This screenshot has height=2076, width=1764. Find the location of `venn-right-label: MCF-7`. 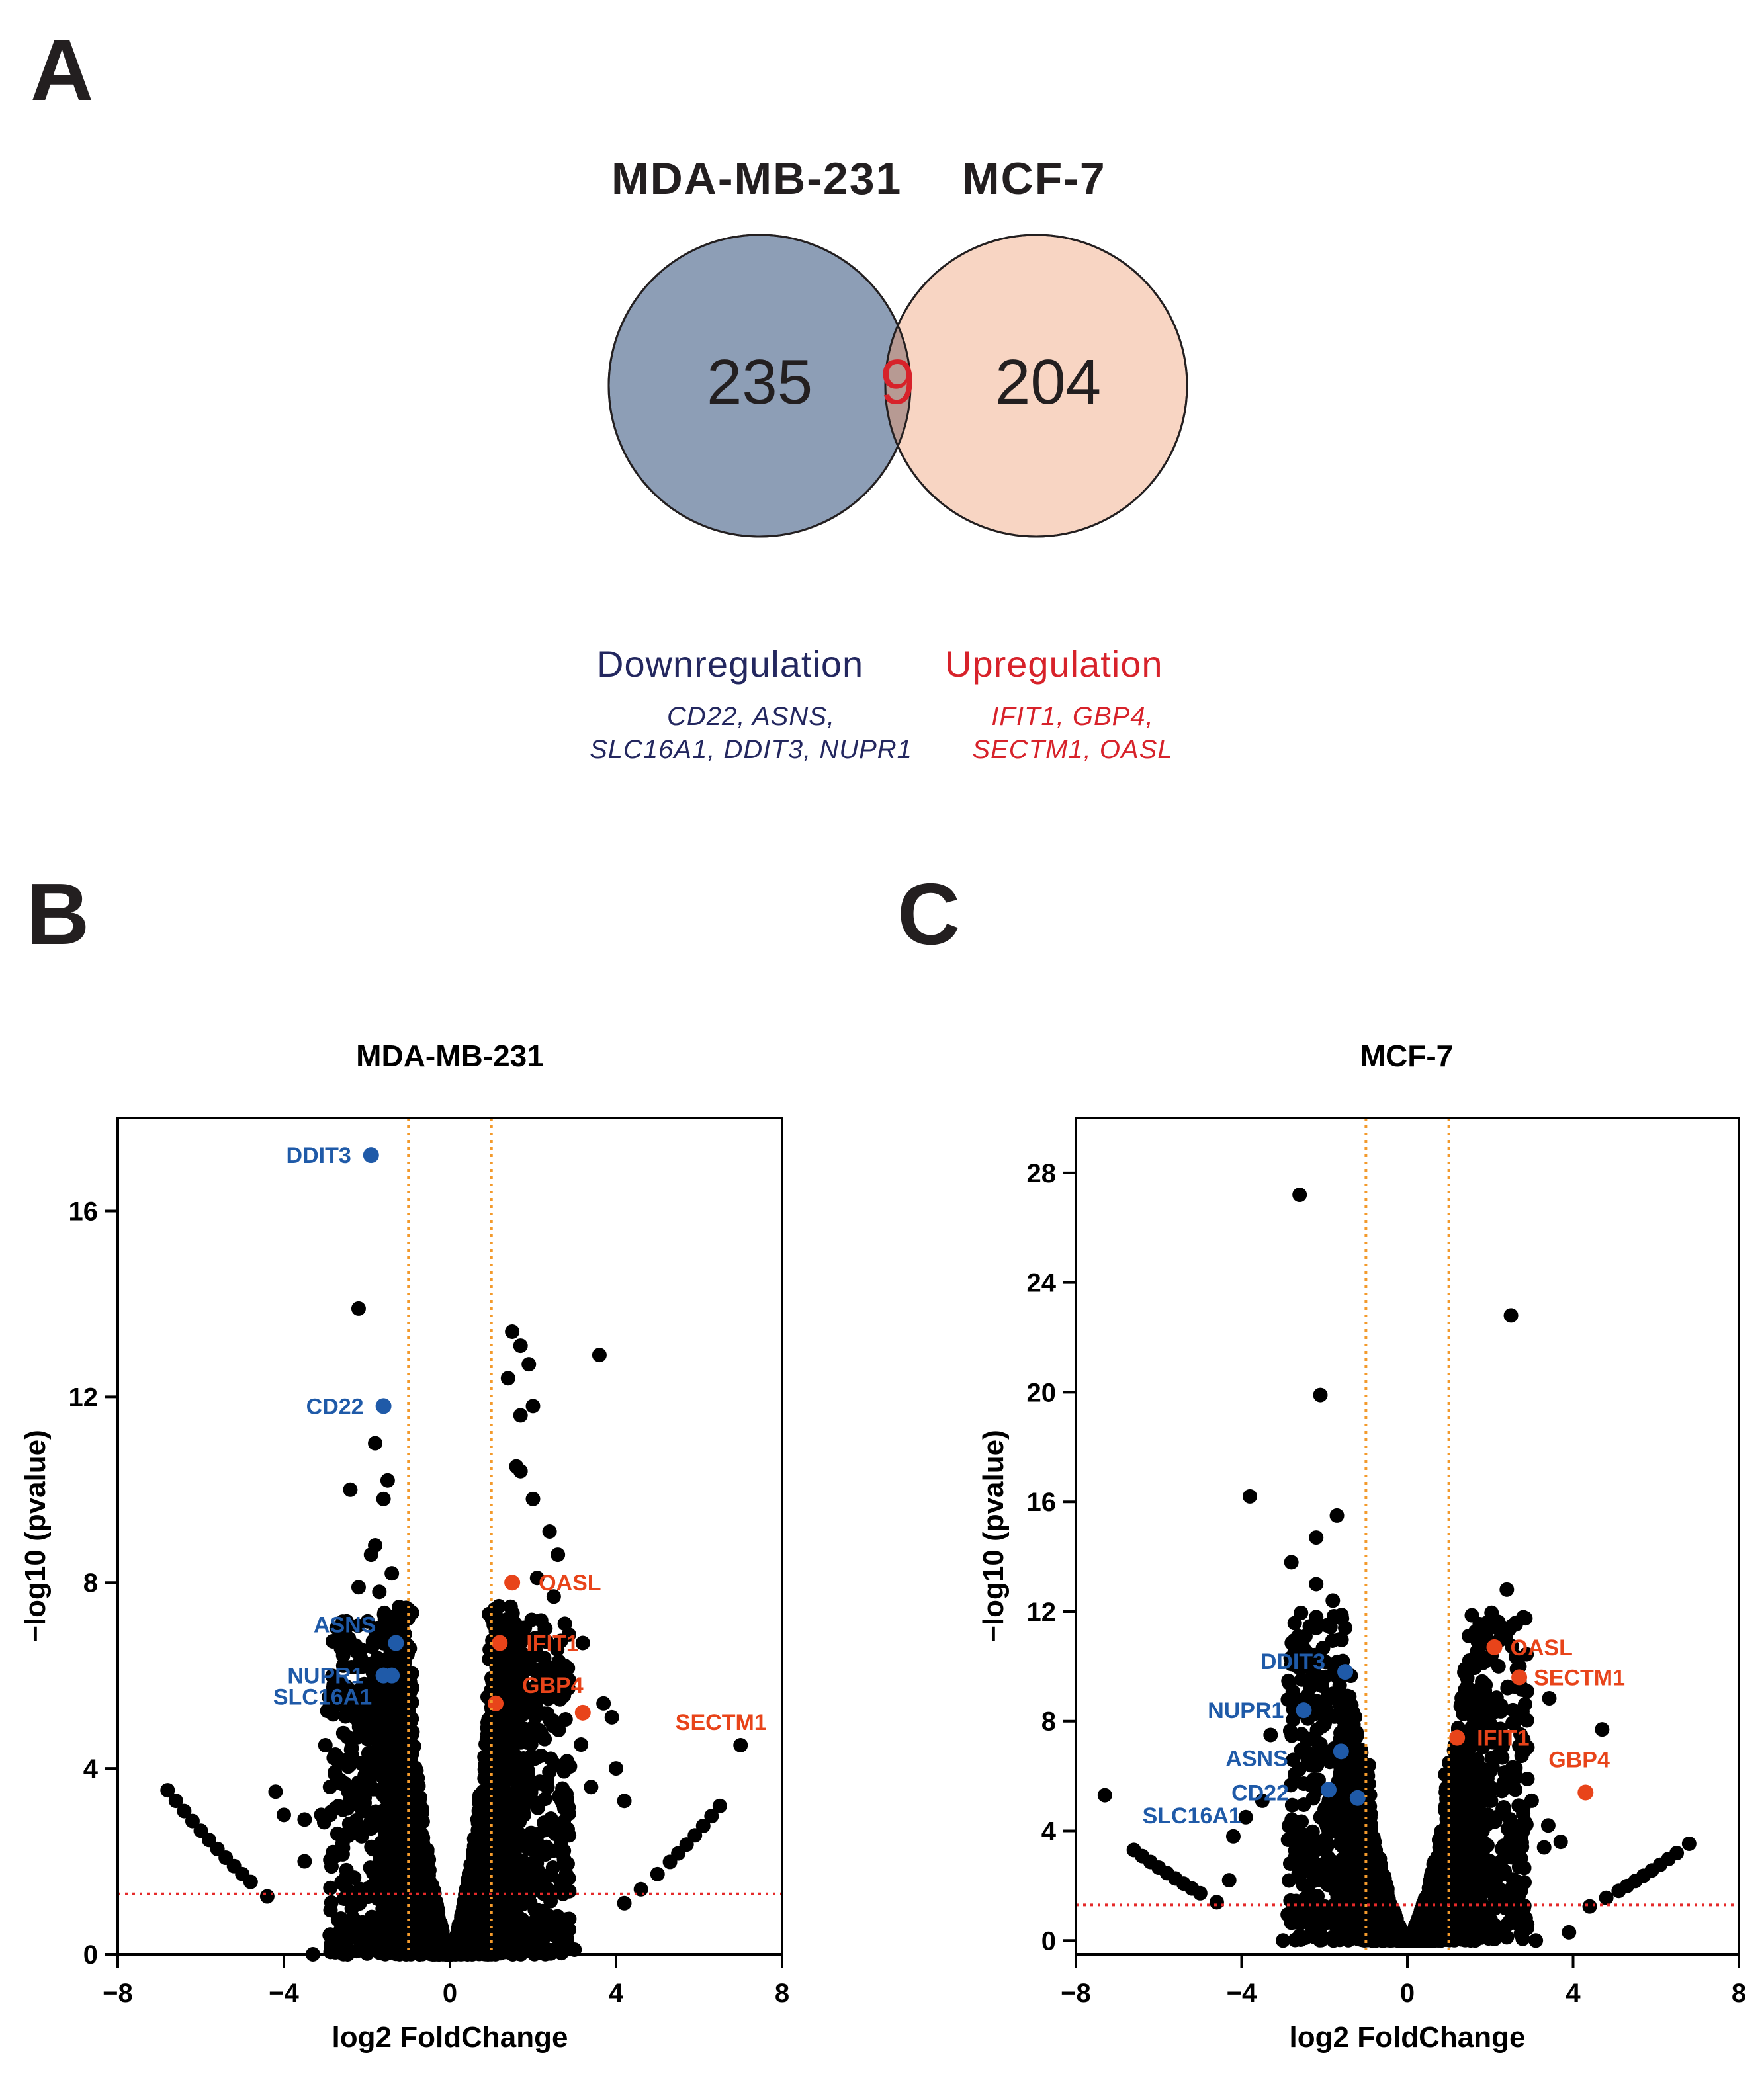

venn-right-label: MCF-7 is located at coordinates (1034, 179).